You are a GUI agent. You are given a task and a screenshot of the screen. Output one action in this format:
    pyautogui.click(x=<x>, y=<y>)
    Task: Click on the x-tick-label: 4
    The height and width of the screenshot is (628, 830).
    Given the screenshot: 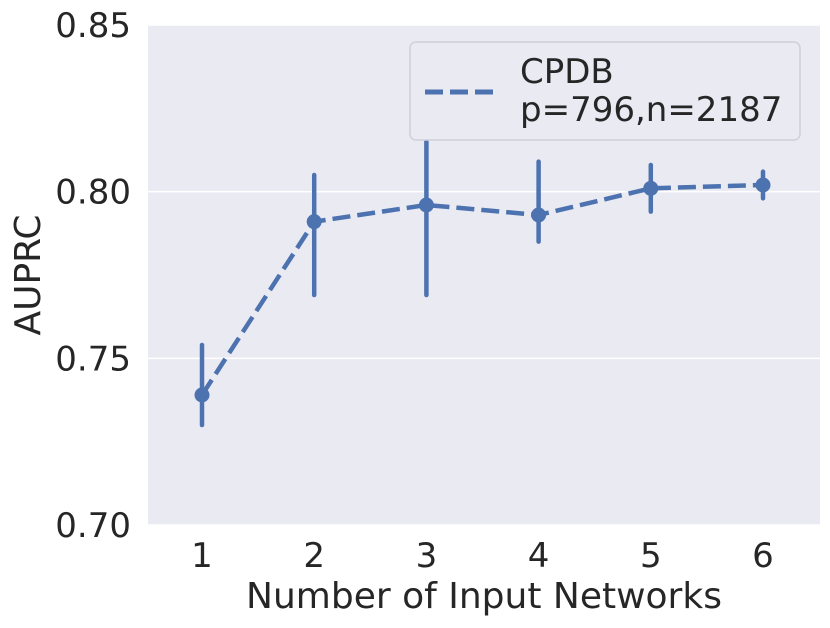 What is the action you would take?
    pyautogui.click(x=539, y=556)
    